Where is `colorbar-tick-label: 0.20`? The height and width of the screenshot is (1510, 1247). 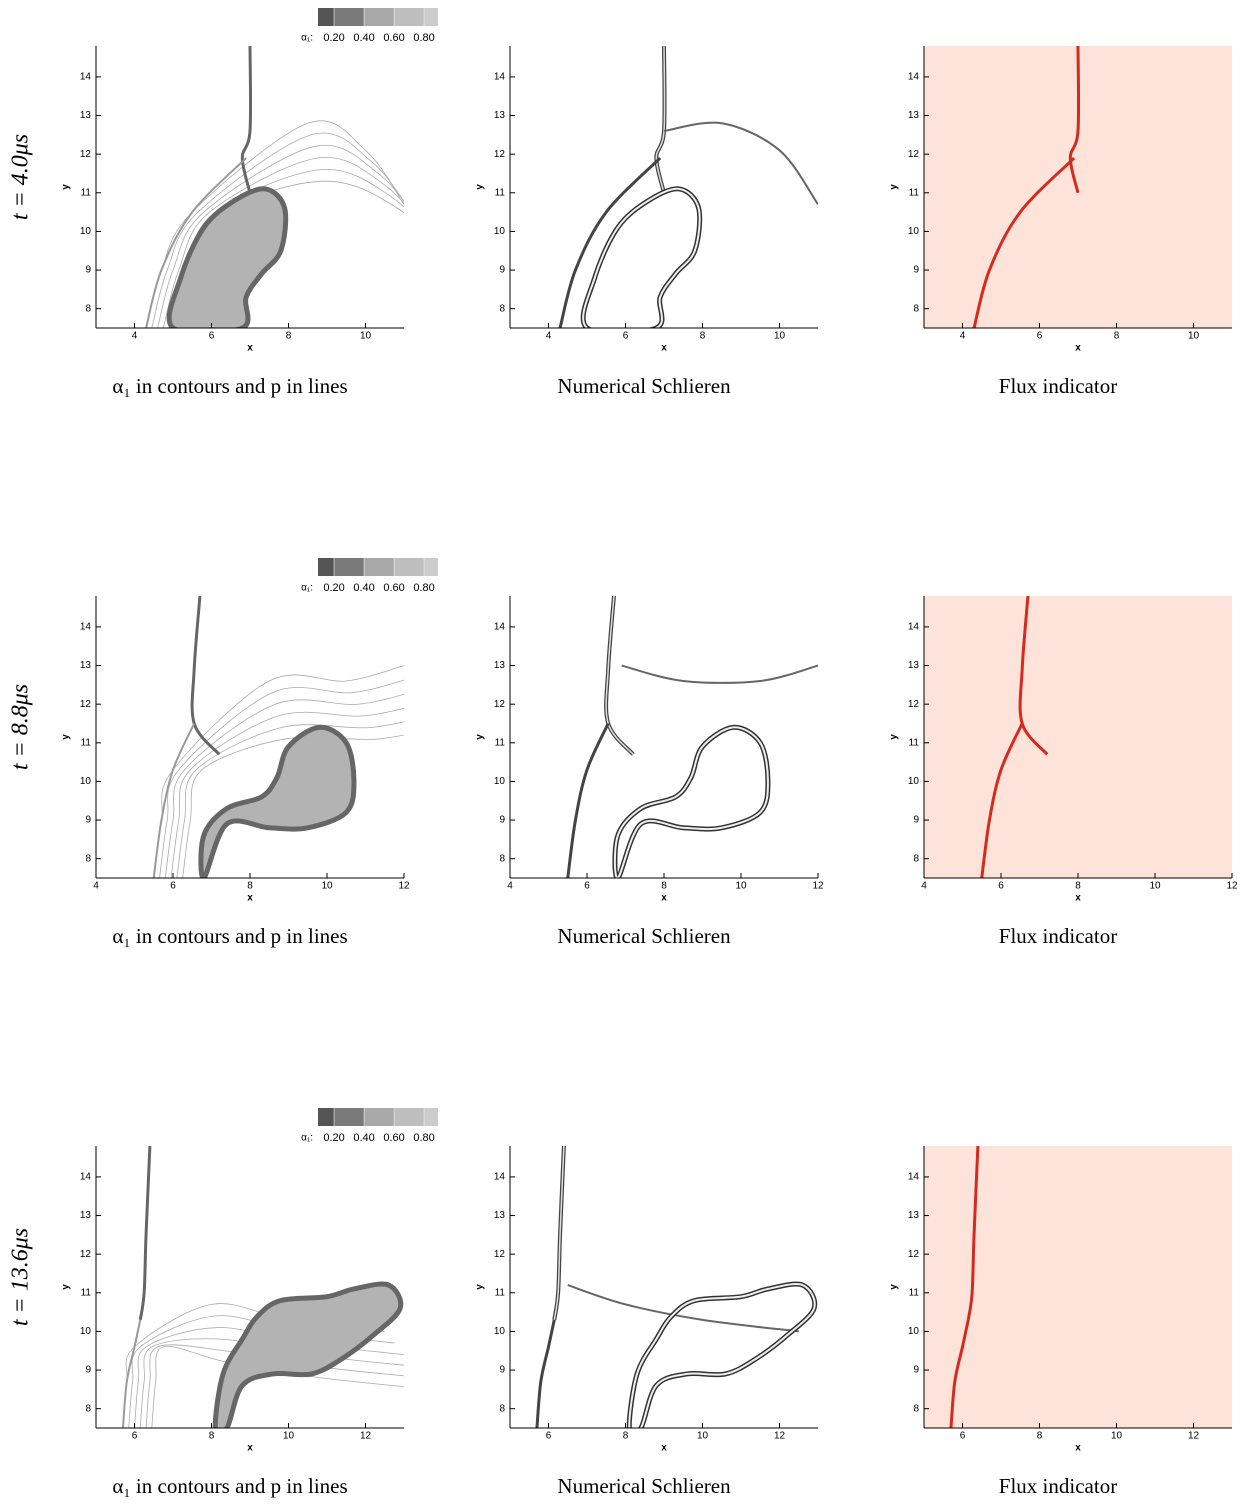
colorbar-tick-label: 0.20 is located at coordinates (333, 1138).